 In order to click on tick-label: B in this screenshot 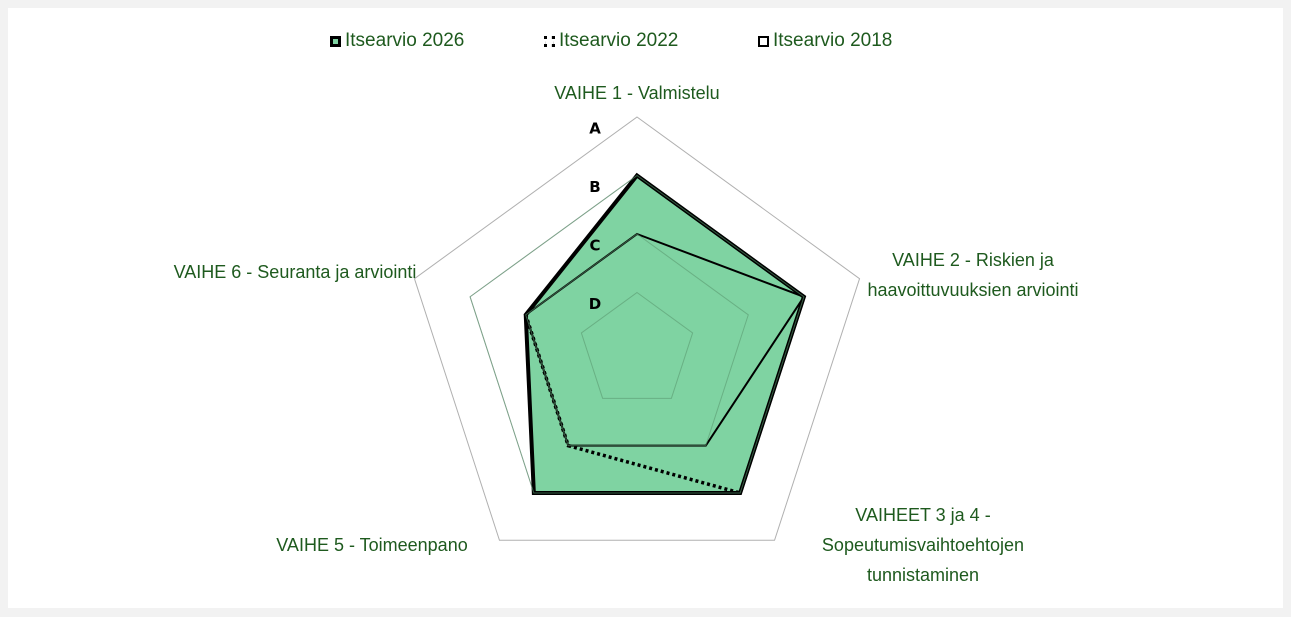, I will do `click(594, 187)`.